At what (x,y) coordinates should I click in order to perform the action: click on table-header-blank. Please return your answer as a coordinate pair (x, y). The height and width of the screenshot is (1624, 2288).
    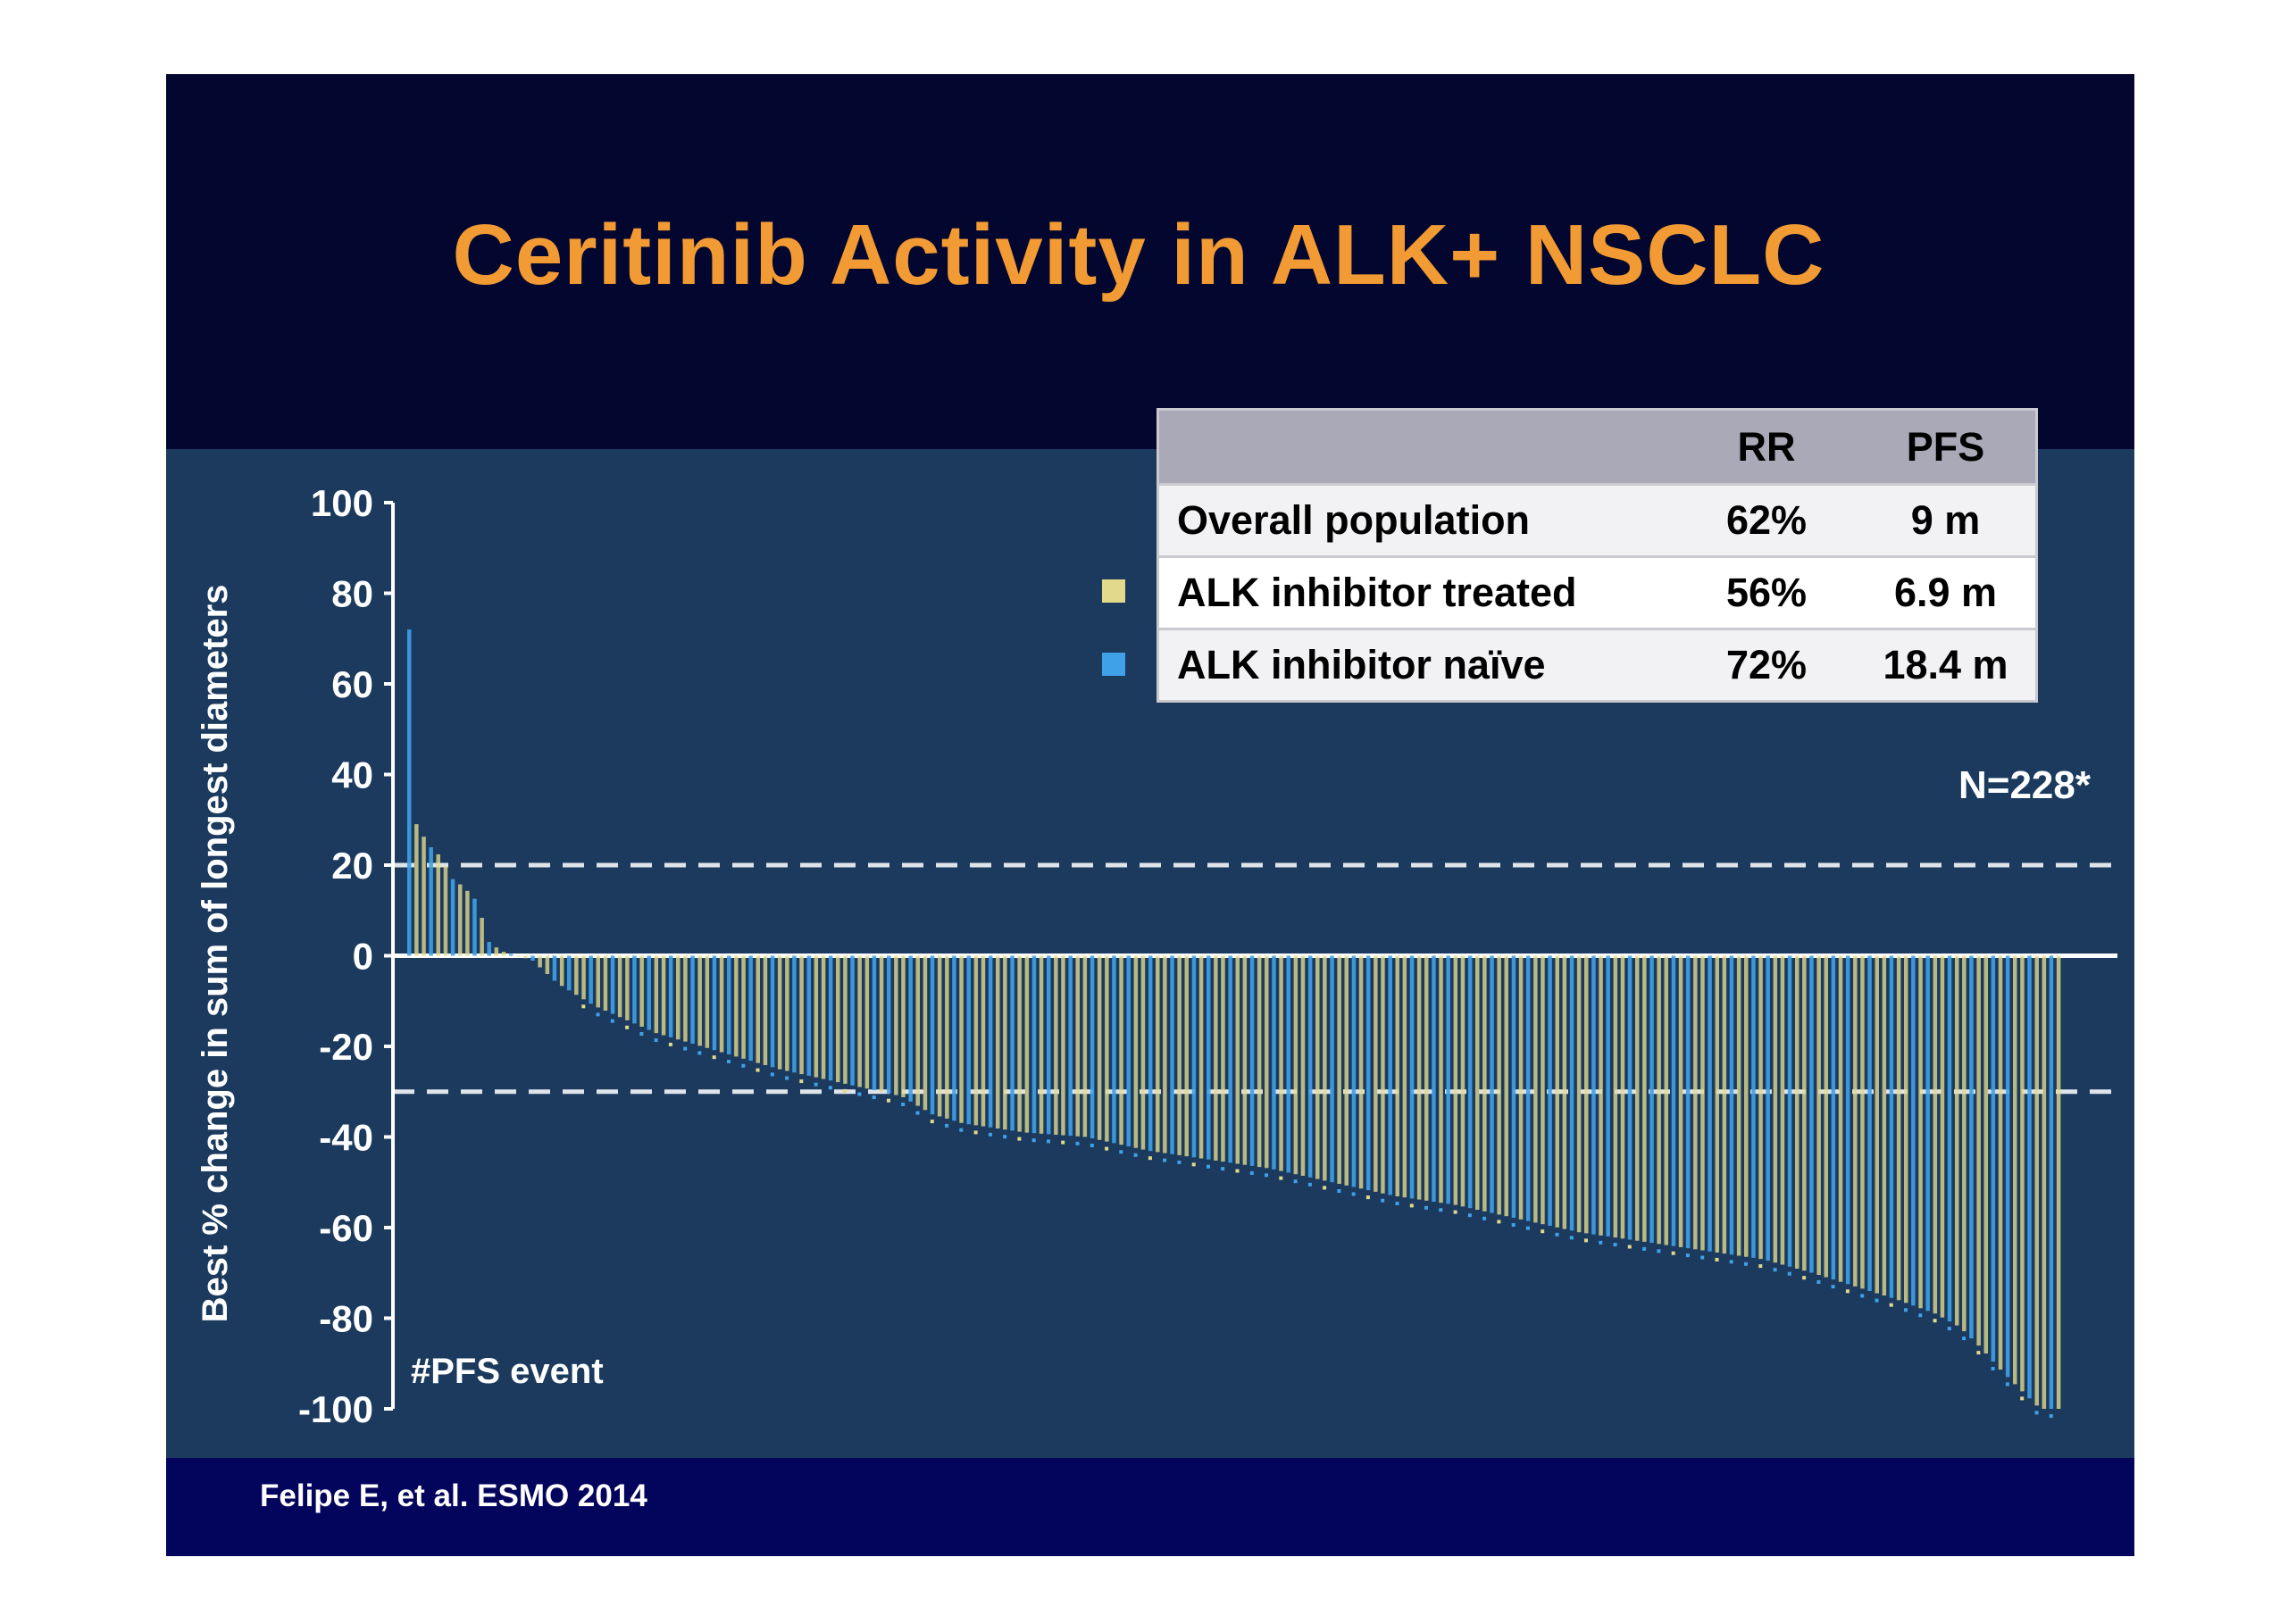
    Looking at the image, I should click on (1417, 447).